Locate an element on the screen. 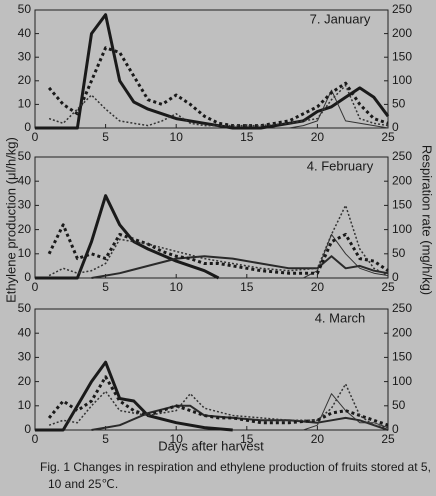 The image size is (436, 496). panel-title: 7. January is located at coordinates (340, 18).